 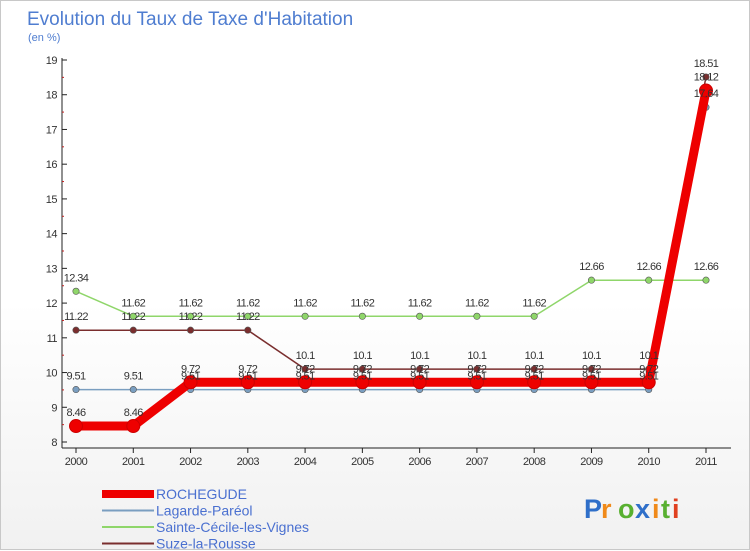 I want to click on data-label: 12.34, so click(x=76, y=278).